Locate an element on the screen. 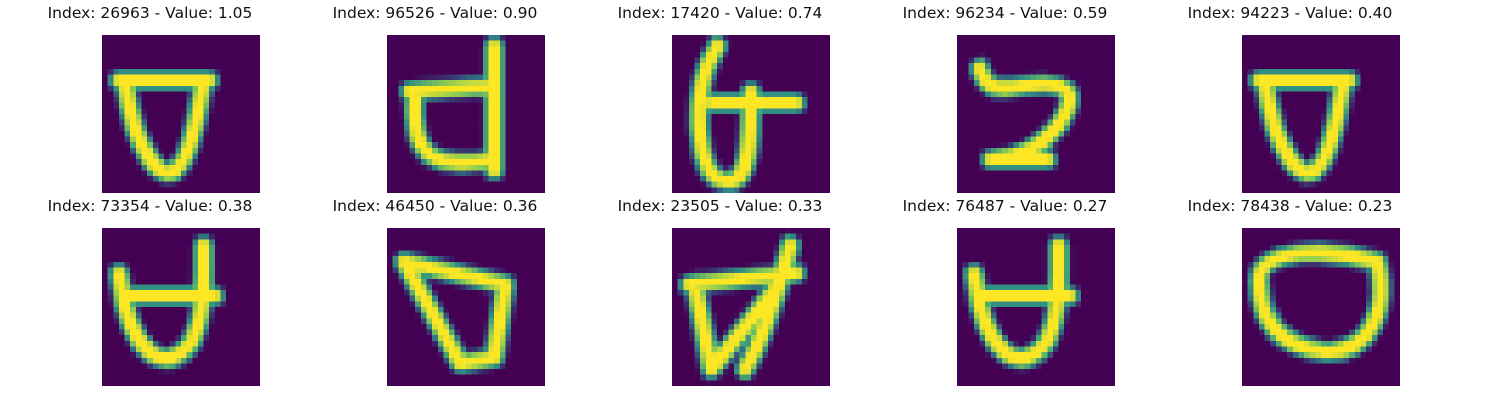 Image resolution: width=1500 pixels, height=400 pixels. image-panel: Index: 17420 - Value: 0.74 is located at coordinates (720, 97).